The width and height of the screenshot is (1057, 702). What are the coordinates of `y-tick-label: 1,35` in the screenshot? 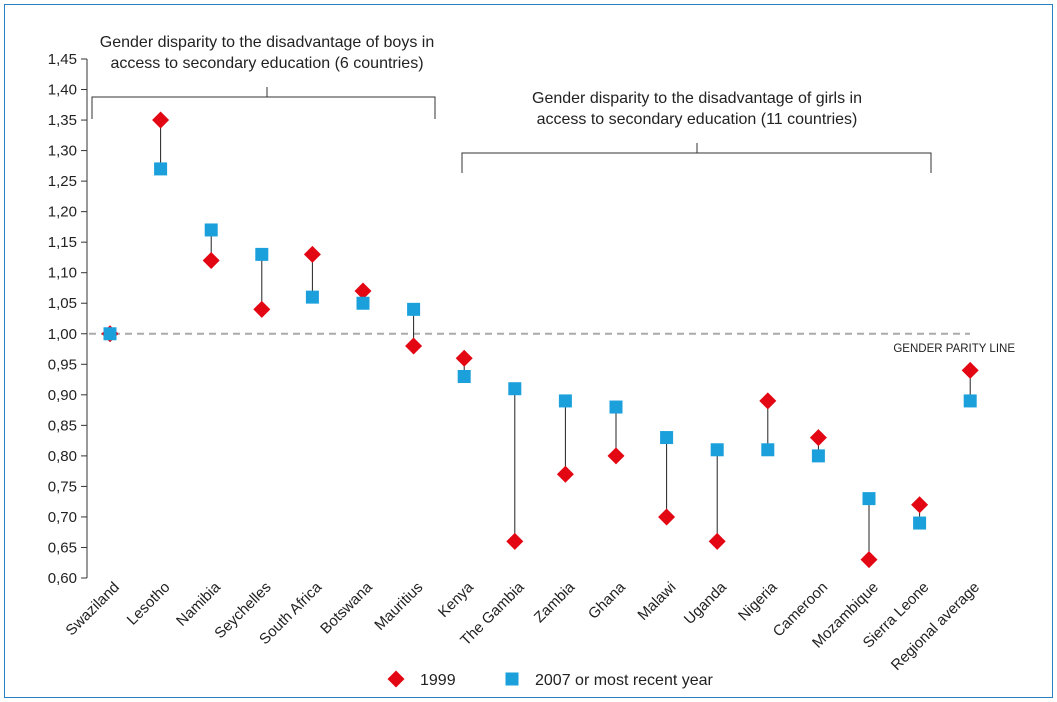 It's located at (62, 120).